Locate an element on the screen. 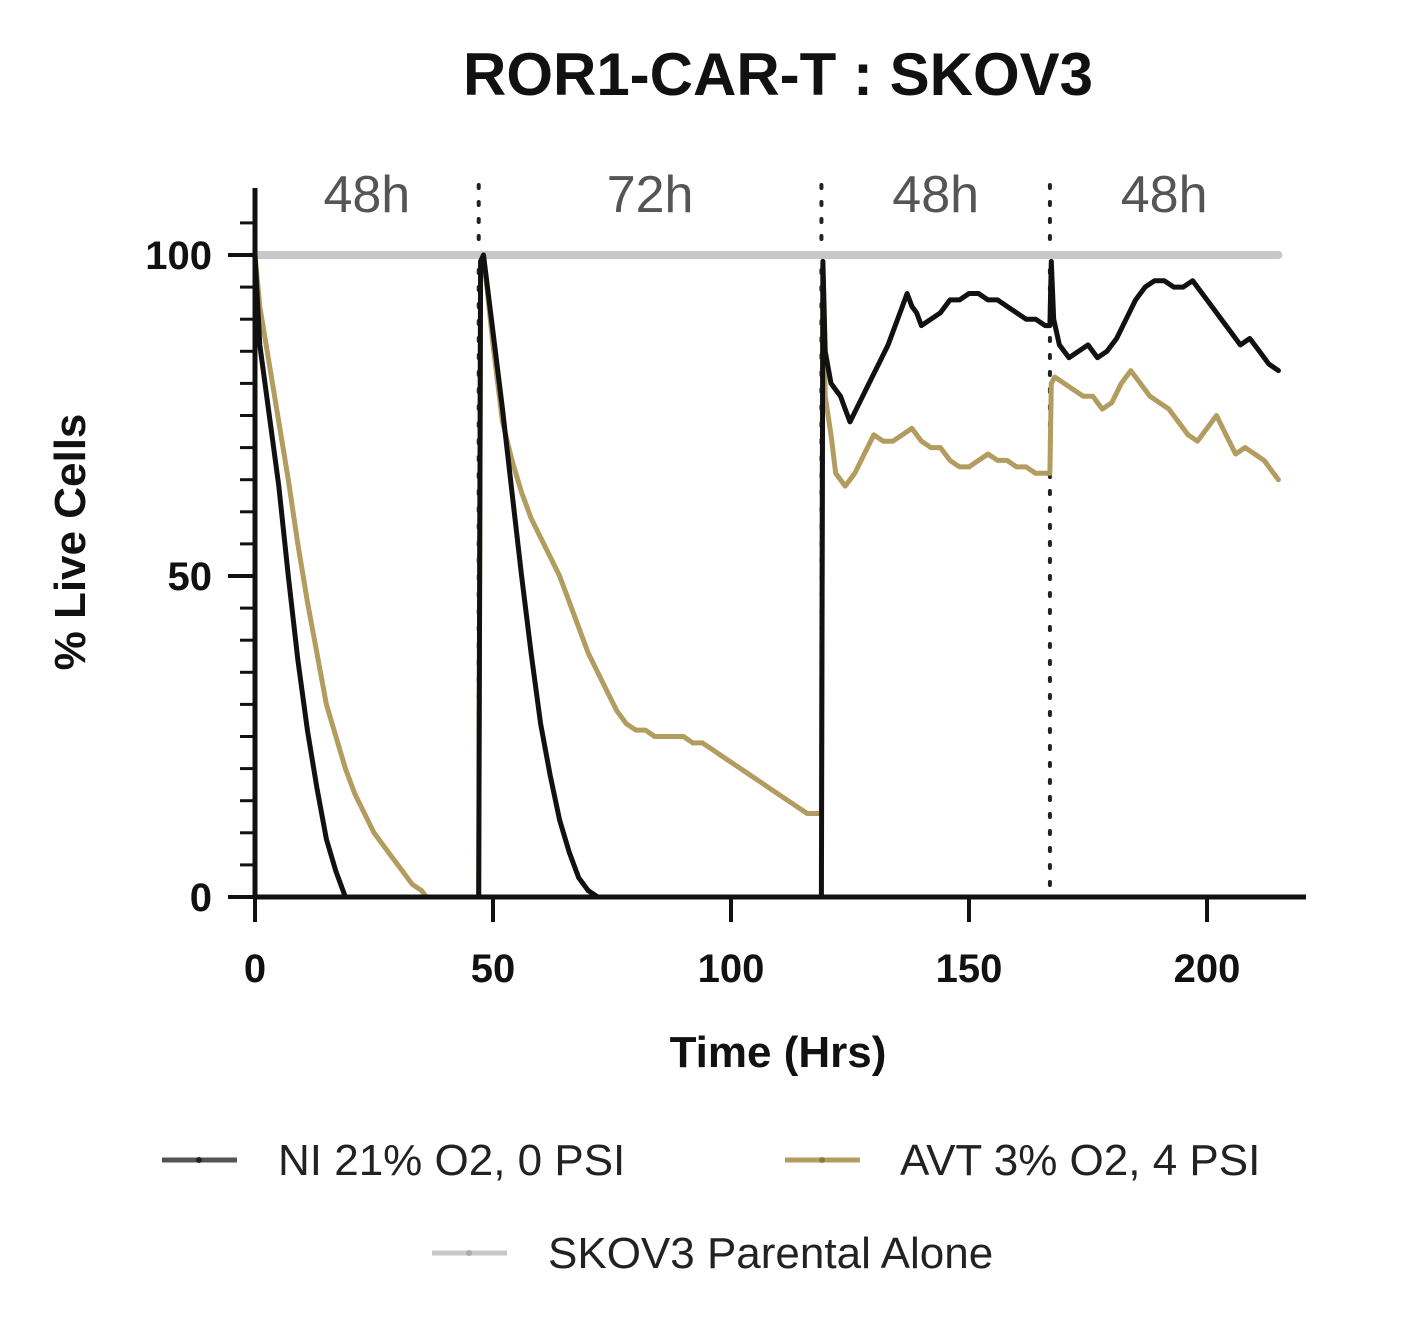  y-tick-label: 100 is located at coordinates (178, 256).